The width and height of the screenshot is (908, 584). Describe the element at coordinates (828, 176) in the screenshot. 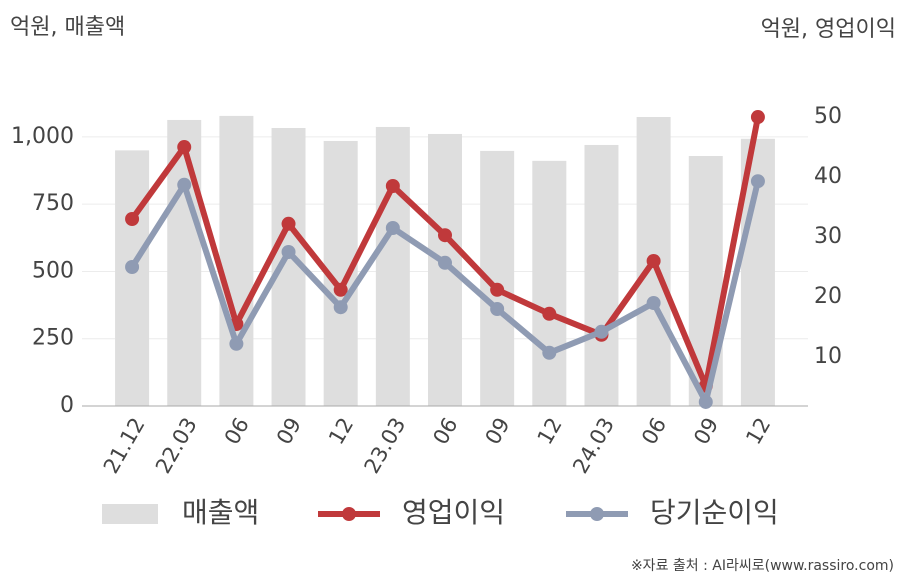

I see `y2-tick-label: 40` at that location.